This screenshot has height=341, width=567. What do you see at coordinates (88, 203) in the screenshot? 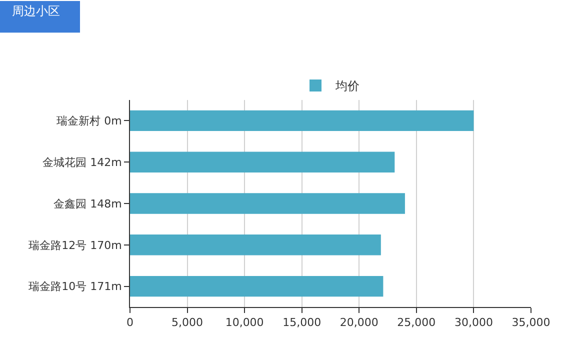
I see `y-tick-label: 金鑫园 148m` at bounding box center [88, 203].